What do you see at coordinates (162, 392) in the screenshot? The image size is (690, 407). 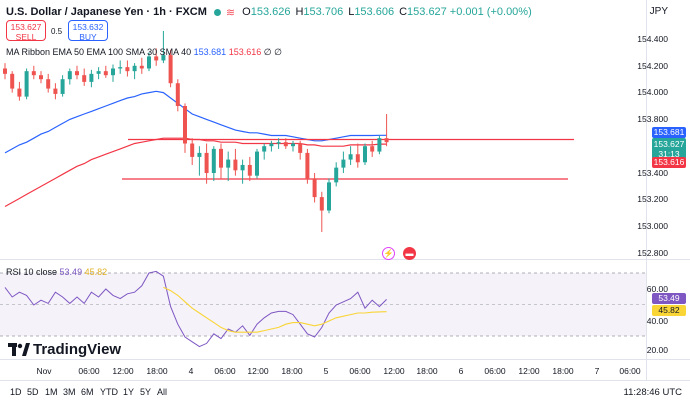 I see `range-button-all: All` at bounding box center [162, 392].